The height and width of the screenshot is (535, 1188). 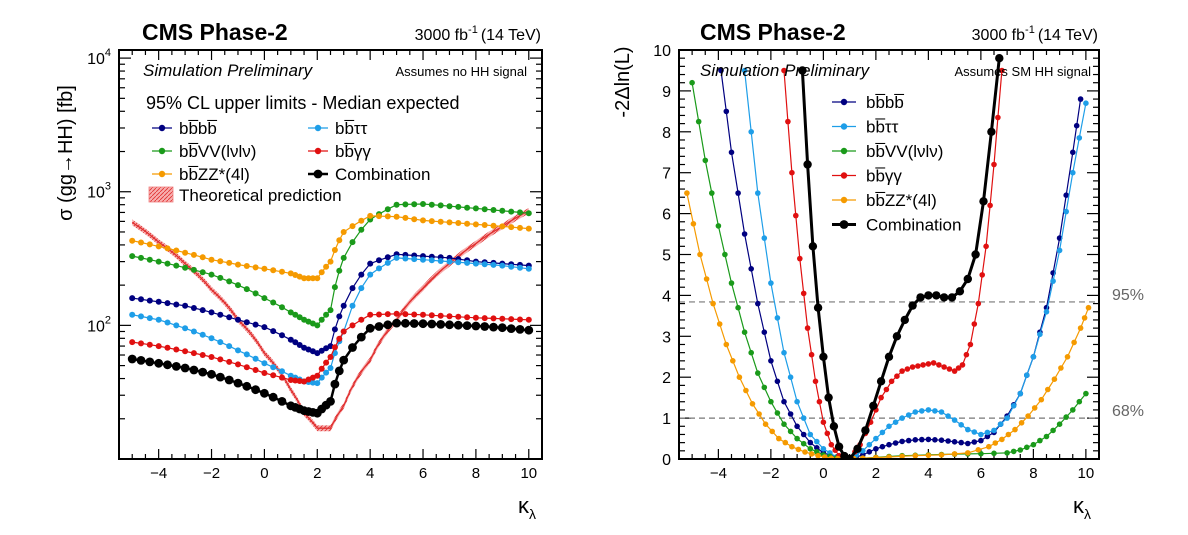 What do you see at coordinates (99, 191) in the screenshot?
I see `y-tick-label: 10³` at bounding box center [99, 191].